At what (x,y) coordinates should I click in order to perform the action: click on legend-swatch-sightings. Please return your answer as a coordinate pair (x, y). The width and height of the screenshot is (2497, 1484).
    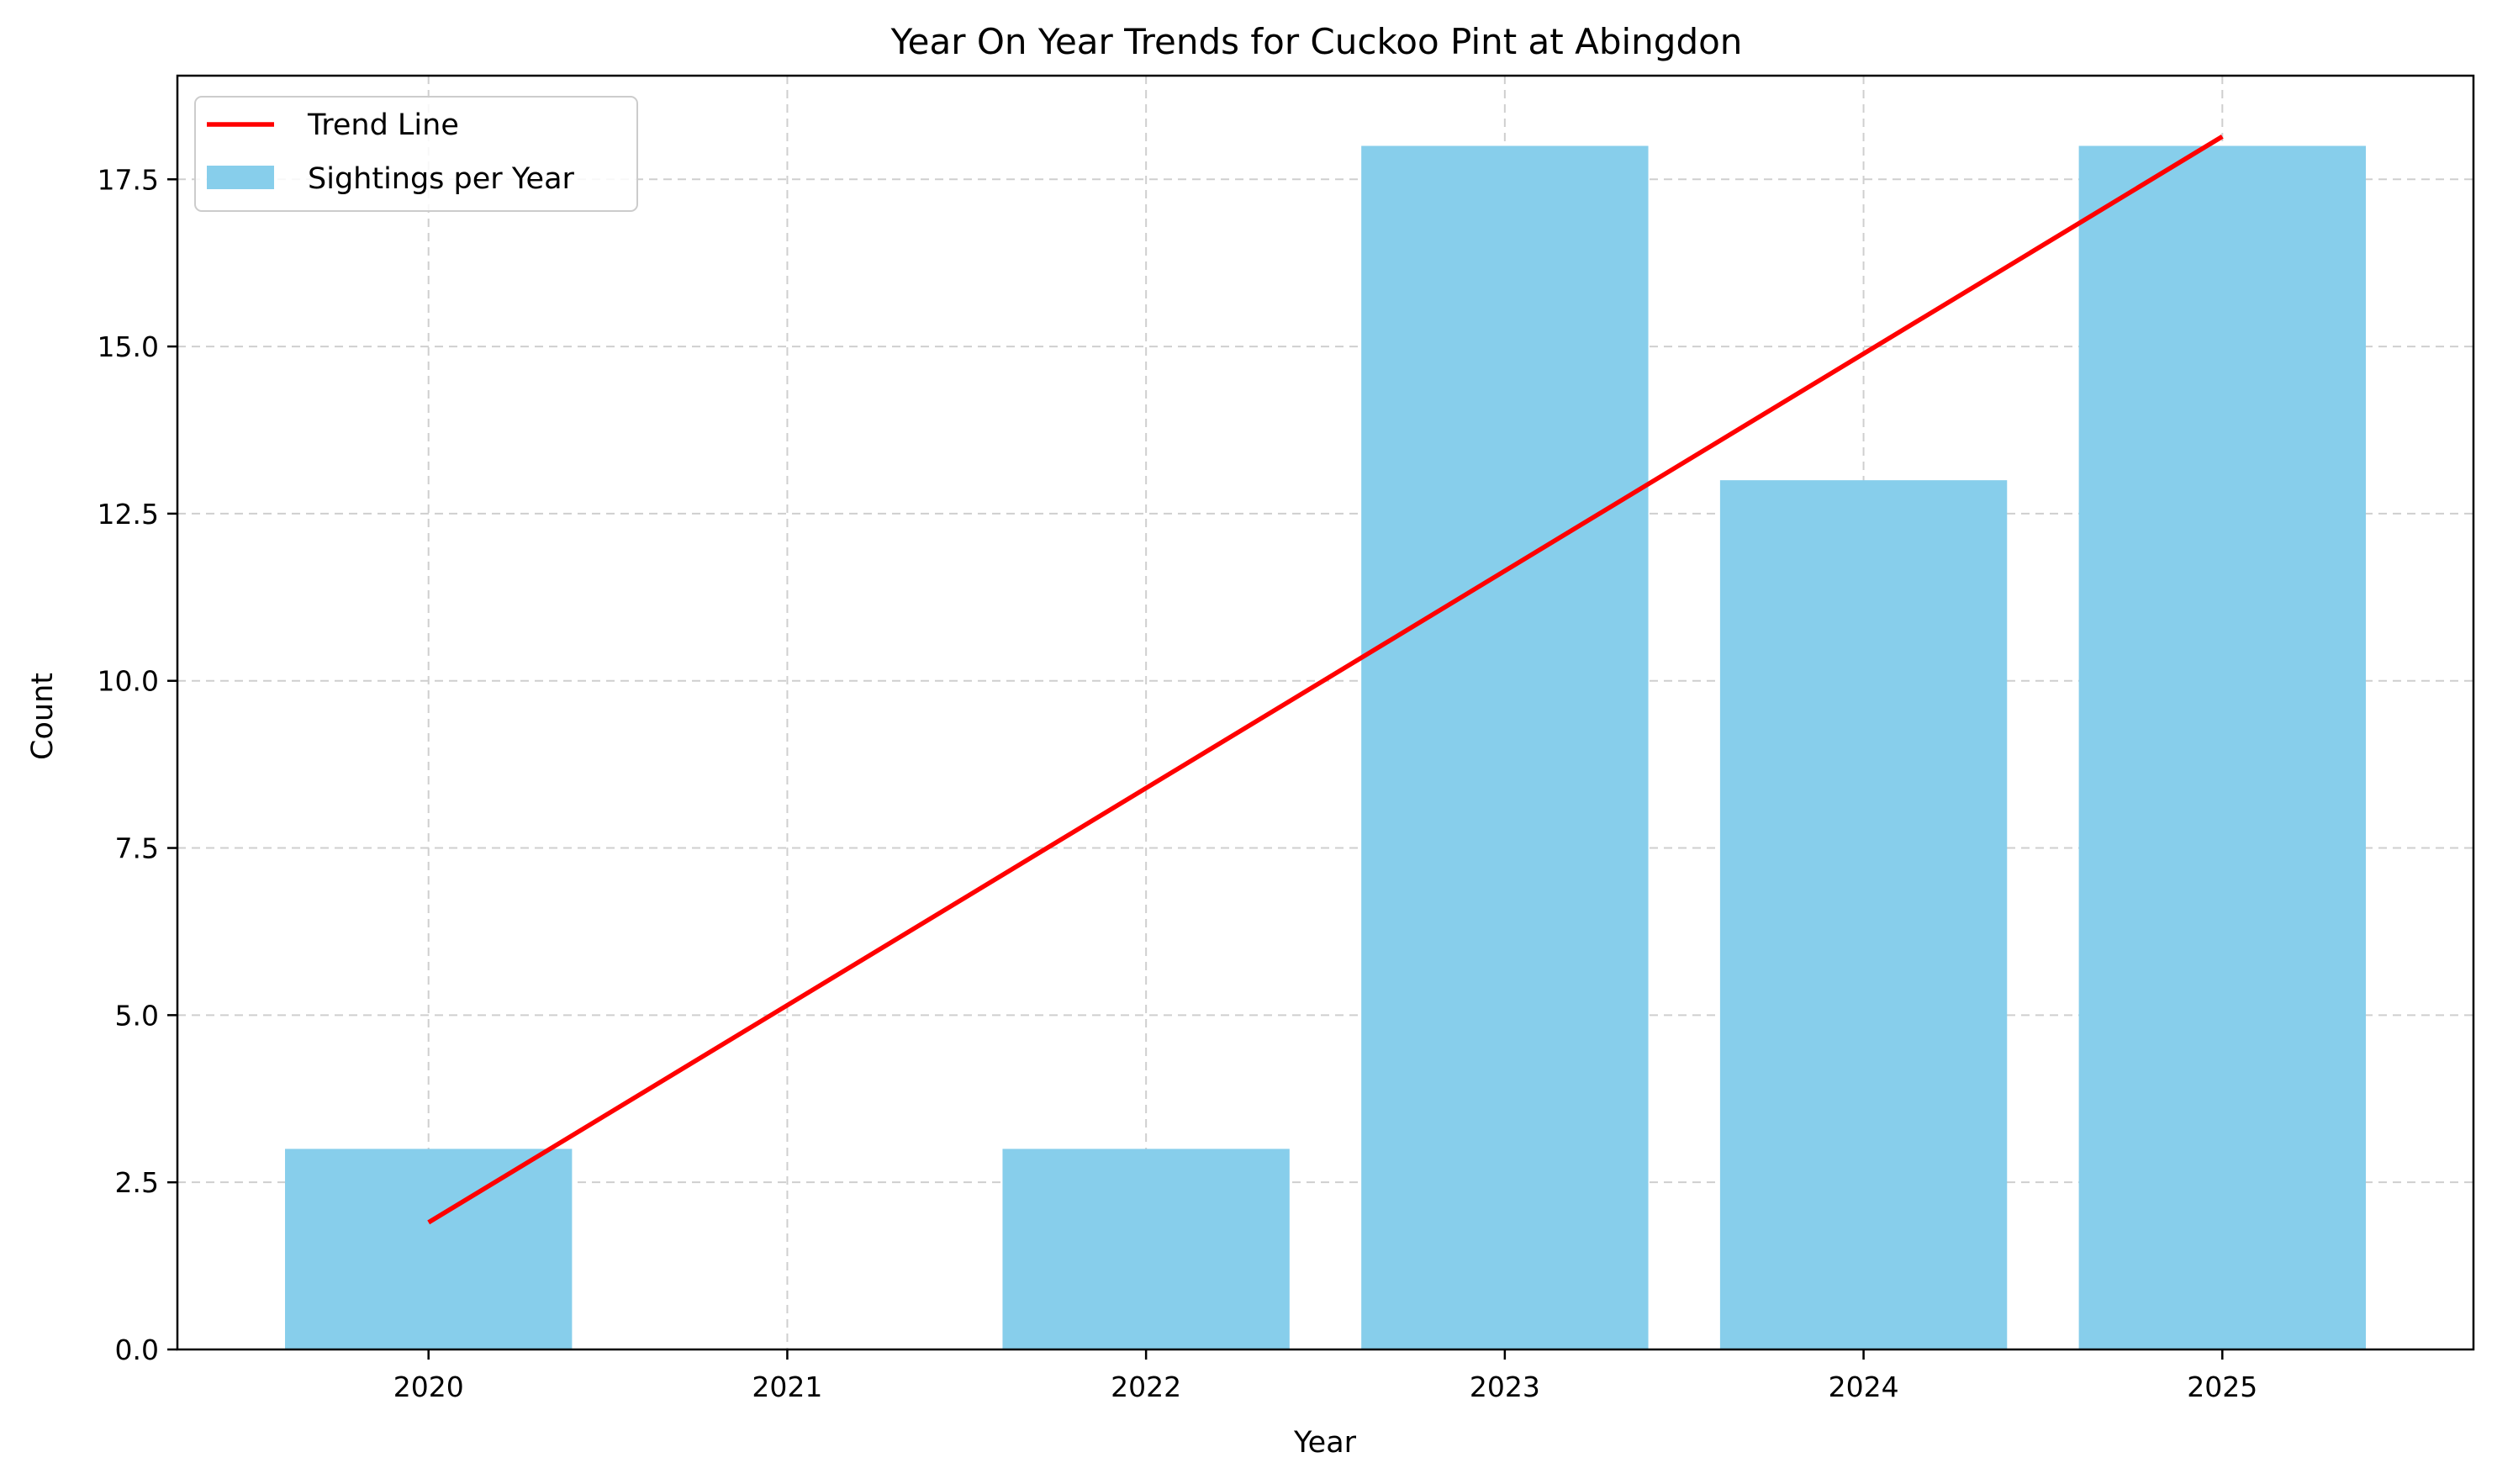
    Looking at the image, I should click on (240, 177).